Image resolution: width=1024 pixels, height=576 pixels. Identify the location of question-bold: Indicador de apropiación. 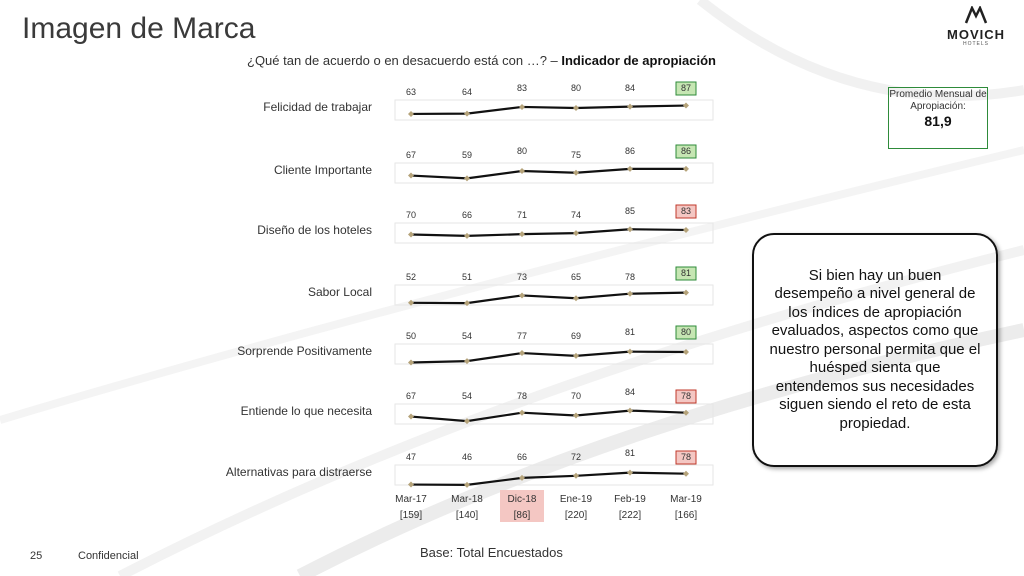
(638, 60).